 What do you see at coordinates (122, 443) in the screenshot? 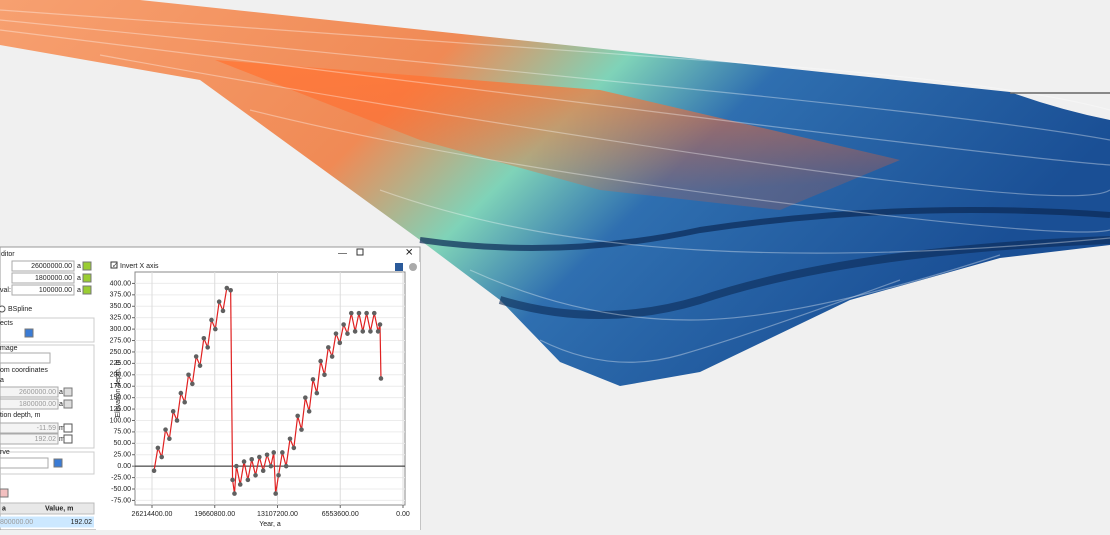
I see `y-tick-label: 50.00` at bounding box center [122, 443].